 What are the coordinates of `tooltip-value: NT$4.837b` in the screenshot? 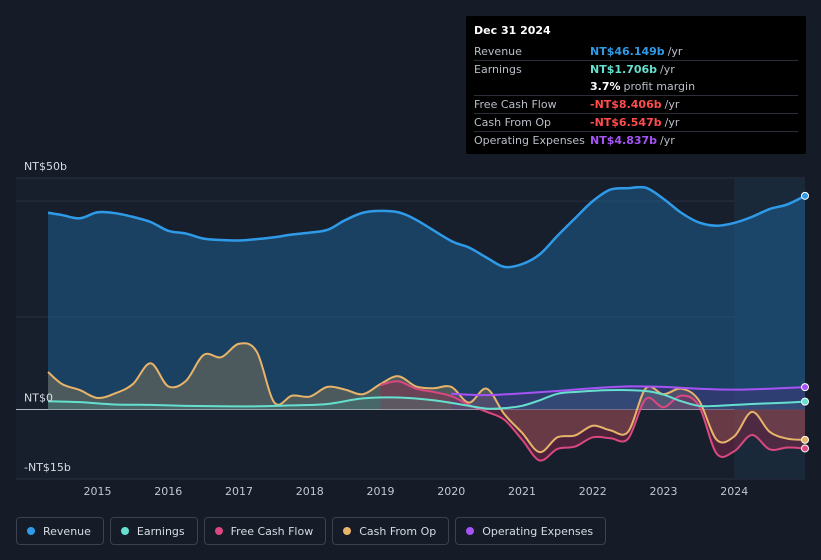 It's located at (624, 140).